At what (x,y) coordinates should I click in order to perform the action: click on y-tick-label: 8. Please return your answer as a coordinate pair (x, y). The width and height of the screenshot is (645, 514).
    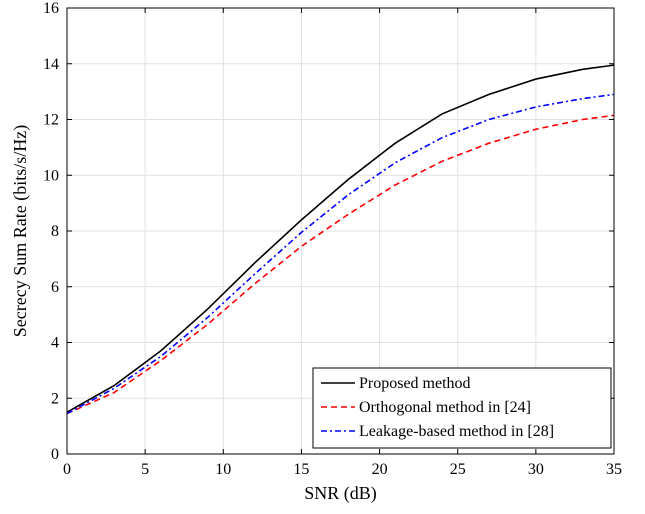
    Looking at the image, I should click on (55, 231).